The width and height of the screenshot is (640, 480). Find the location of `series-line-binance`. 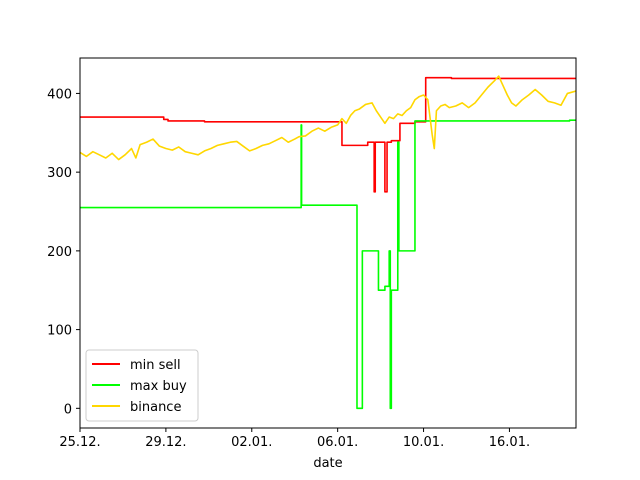

series-line-binance is located at coordinates (328, 118).